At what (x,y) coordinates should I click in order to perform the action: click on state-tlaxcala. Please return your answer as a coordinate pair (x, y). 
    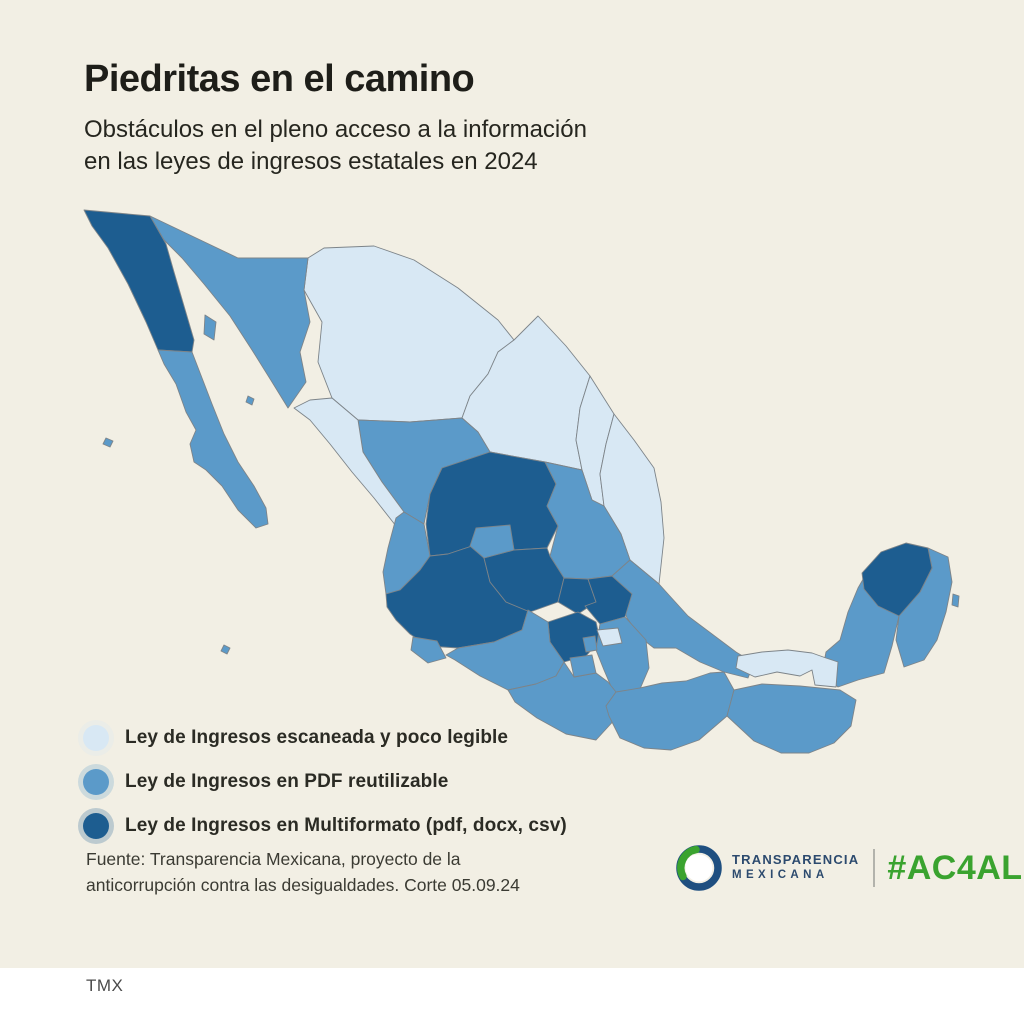
    Looking at the image, I should click on (609, 637).